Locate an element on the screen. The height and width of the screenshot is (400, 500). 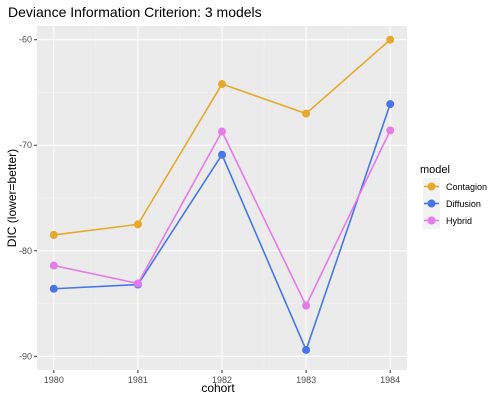
x-tick-label: 1984 is located at coordinates (390, 380).